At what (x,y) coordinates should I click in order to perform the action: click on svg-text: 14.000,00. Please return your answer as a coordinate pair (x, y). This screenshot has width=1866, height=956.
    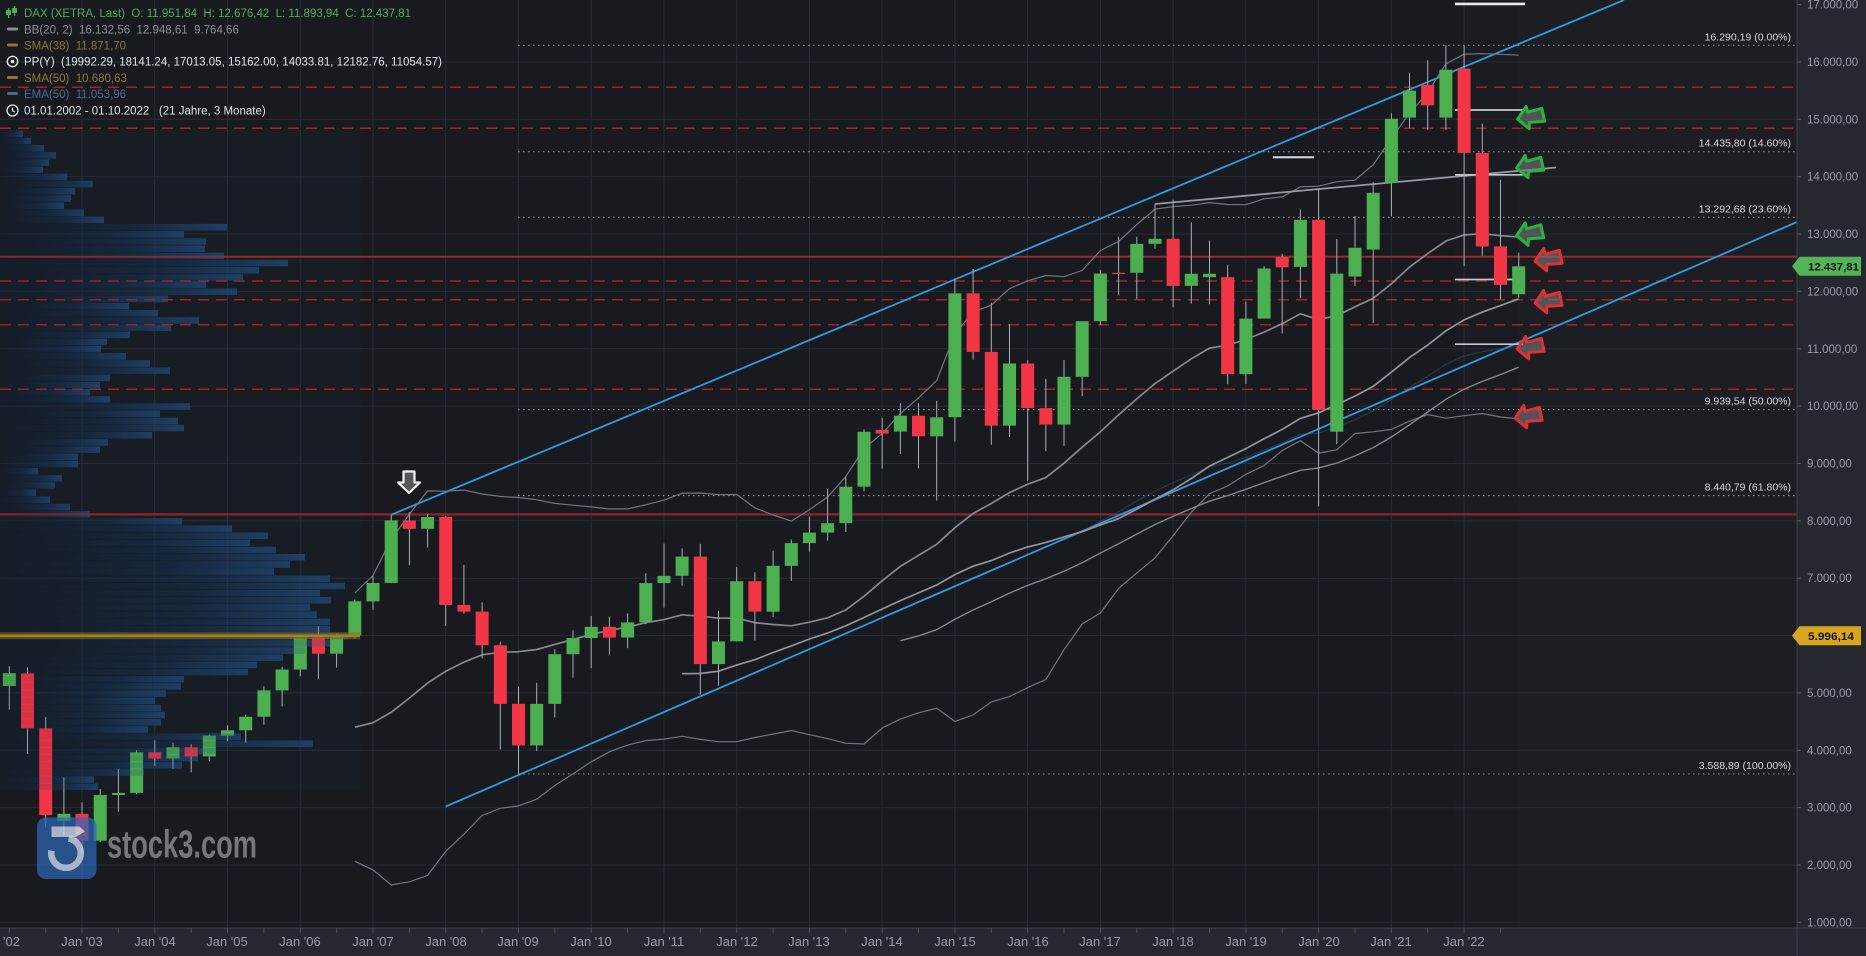
    Looking at the image, I should click on (1832, 178).